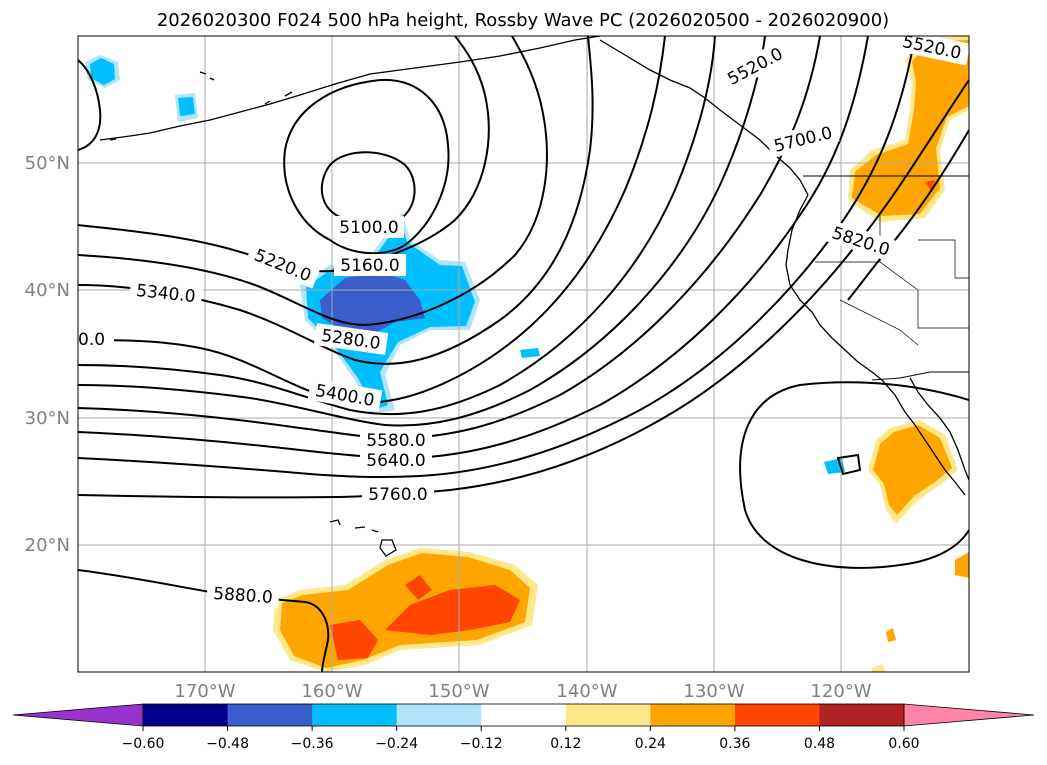  Describe the element at coordinates (204, 691) in the screenshot. I see `lon-label-170w: 170°W` at that location.